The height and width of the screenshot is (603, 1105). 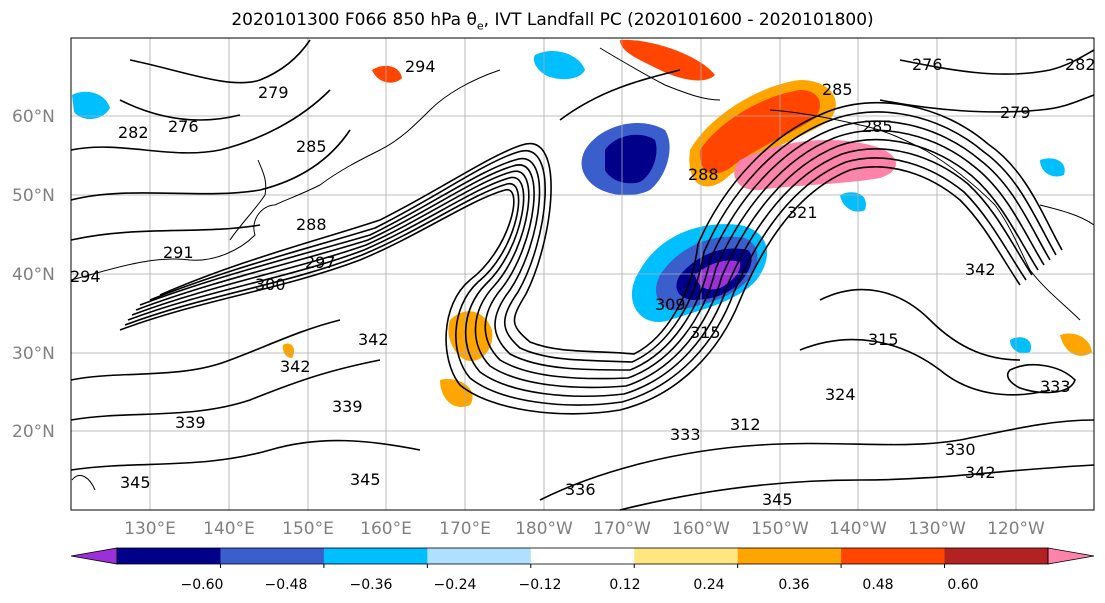 What do you see at coordinates (622, 529) in the screenshot?
I see `lon-label: 170°W` at bounding box center [622, 529].